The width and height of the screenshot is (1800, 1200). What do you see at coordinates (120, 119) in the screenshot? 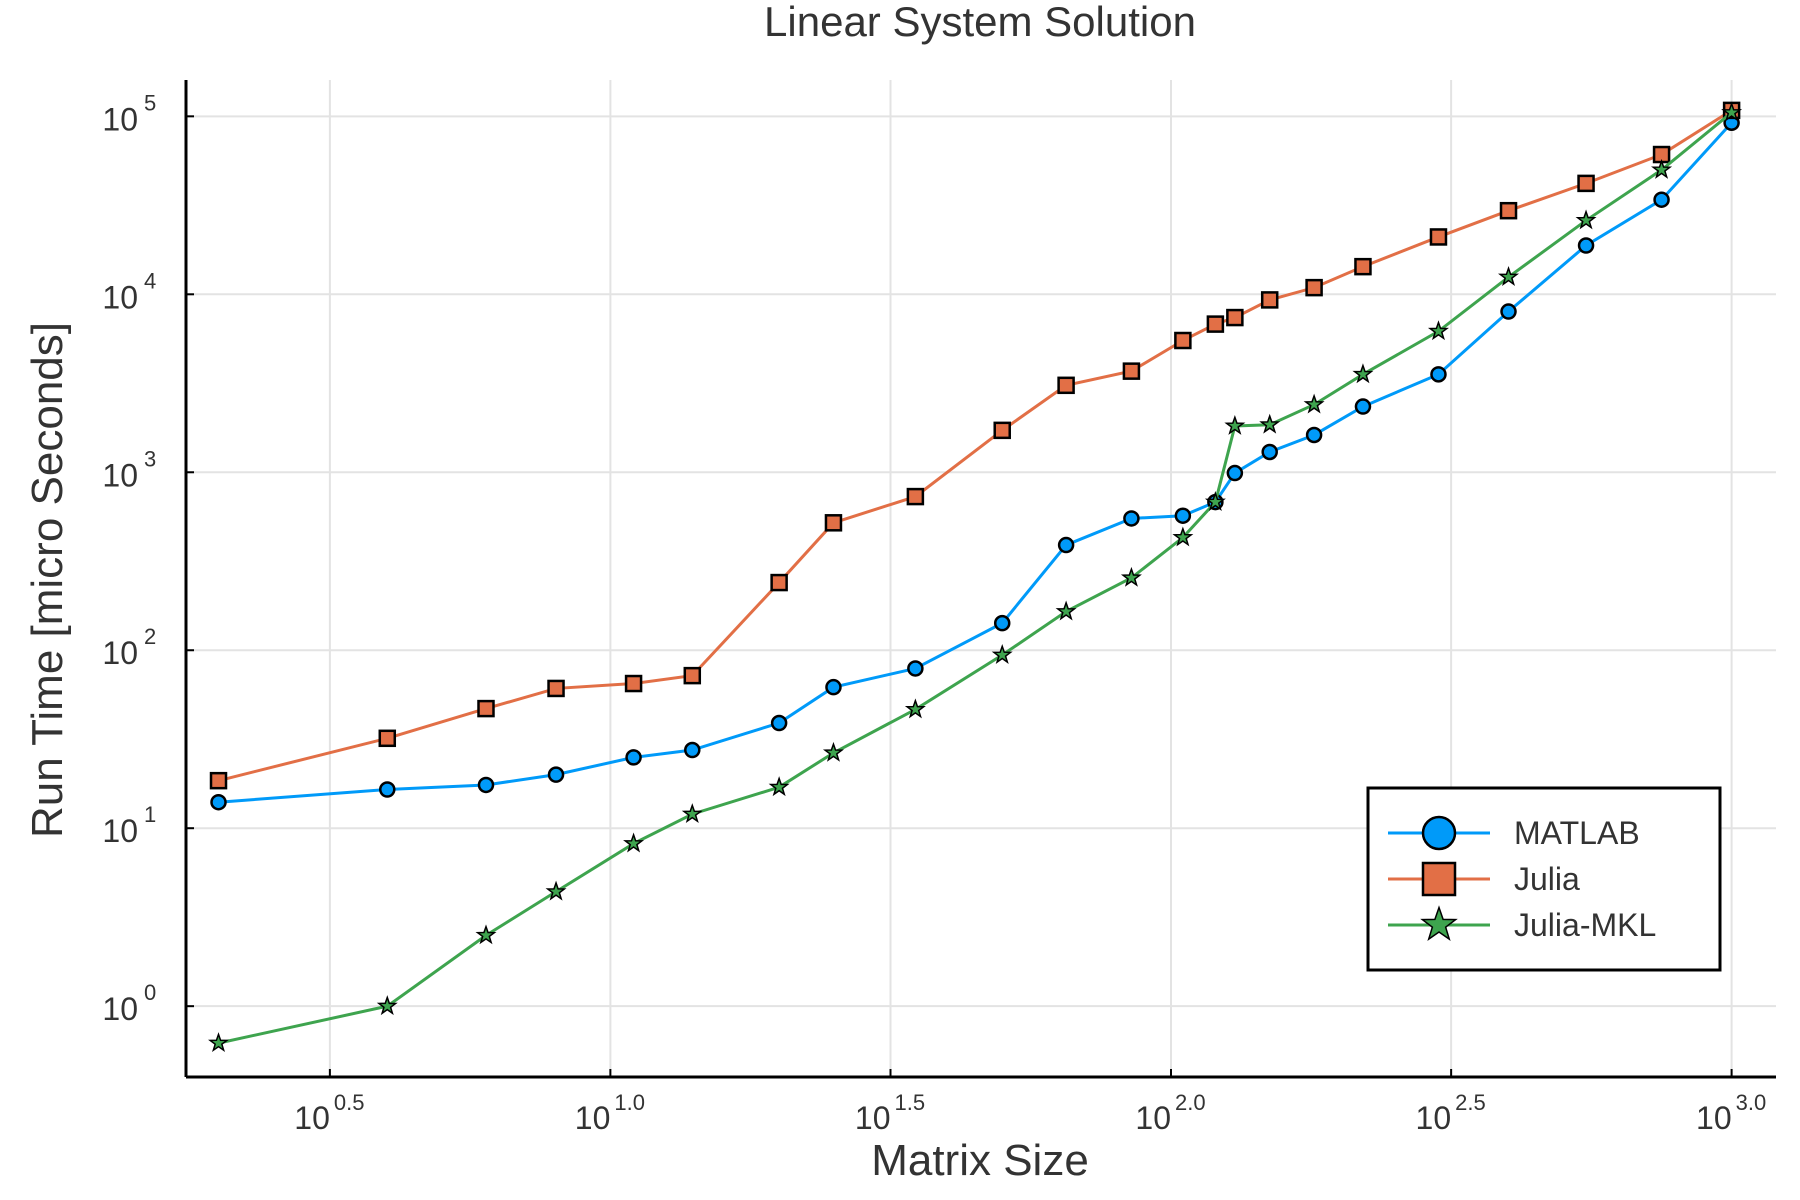
I see `y-tick-label-5: 10` at bounding box center [120, 119].